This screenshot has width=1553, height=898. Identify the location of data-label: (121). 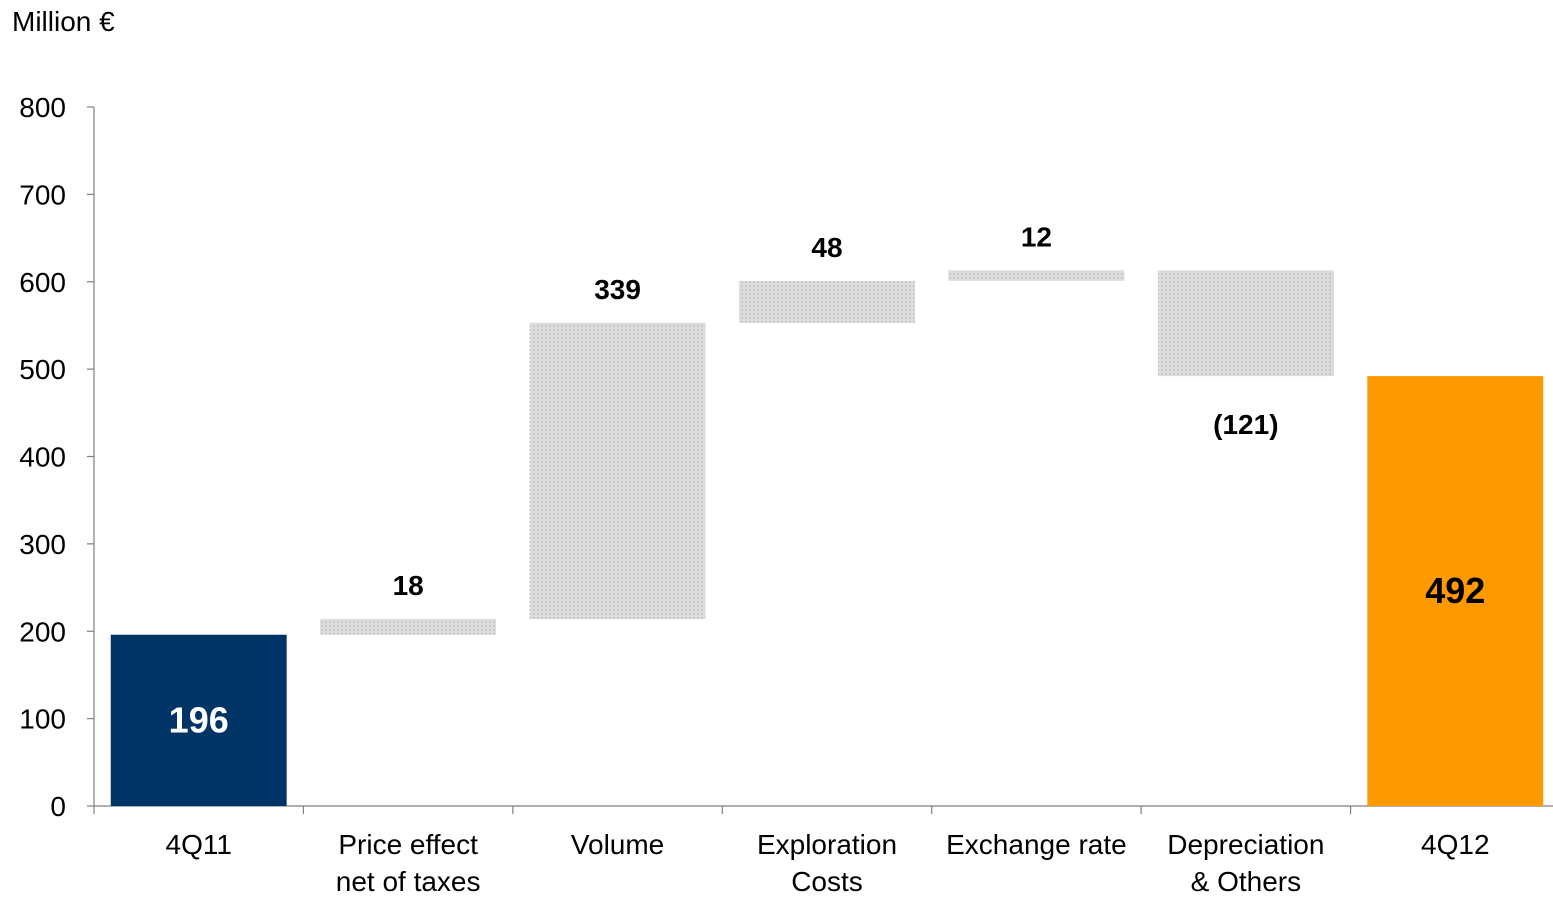
(1245, 424).